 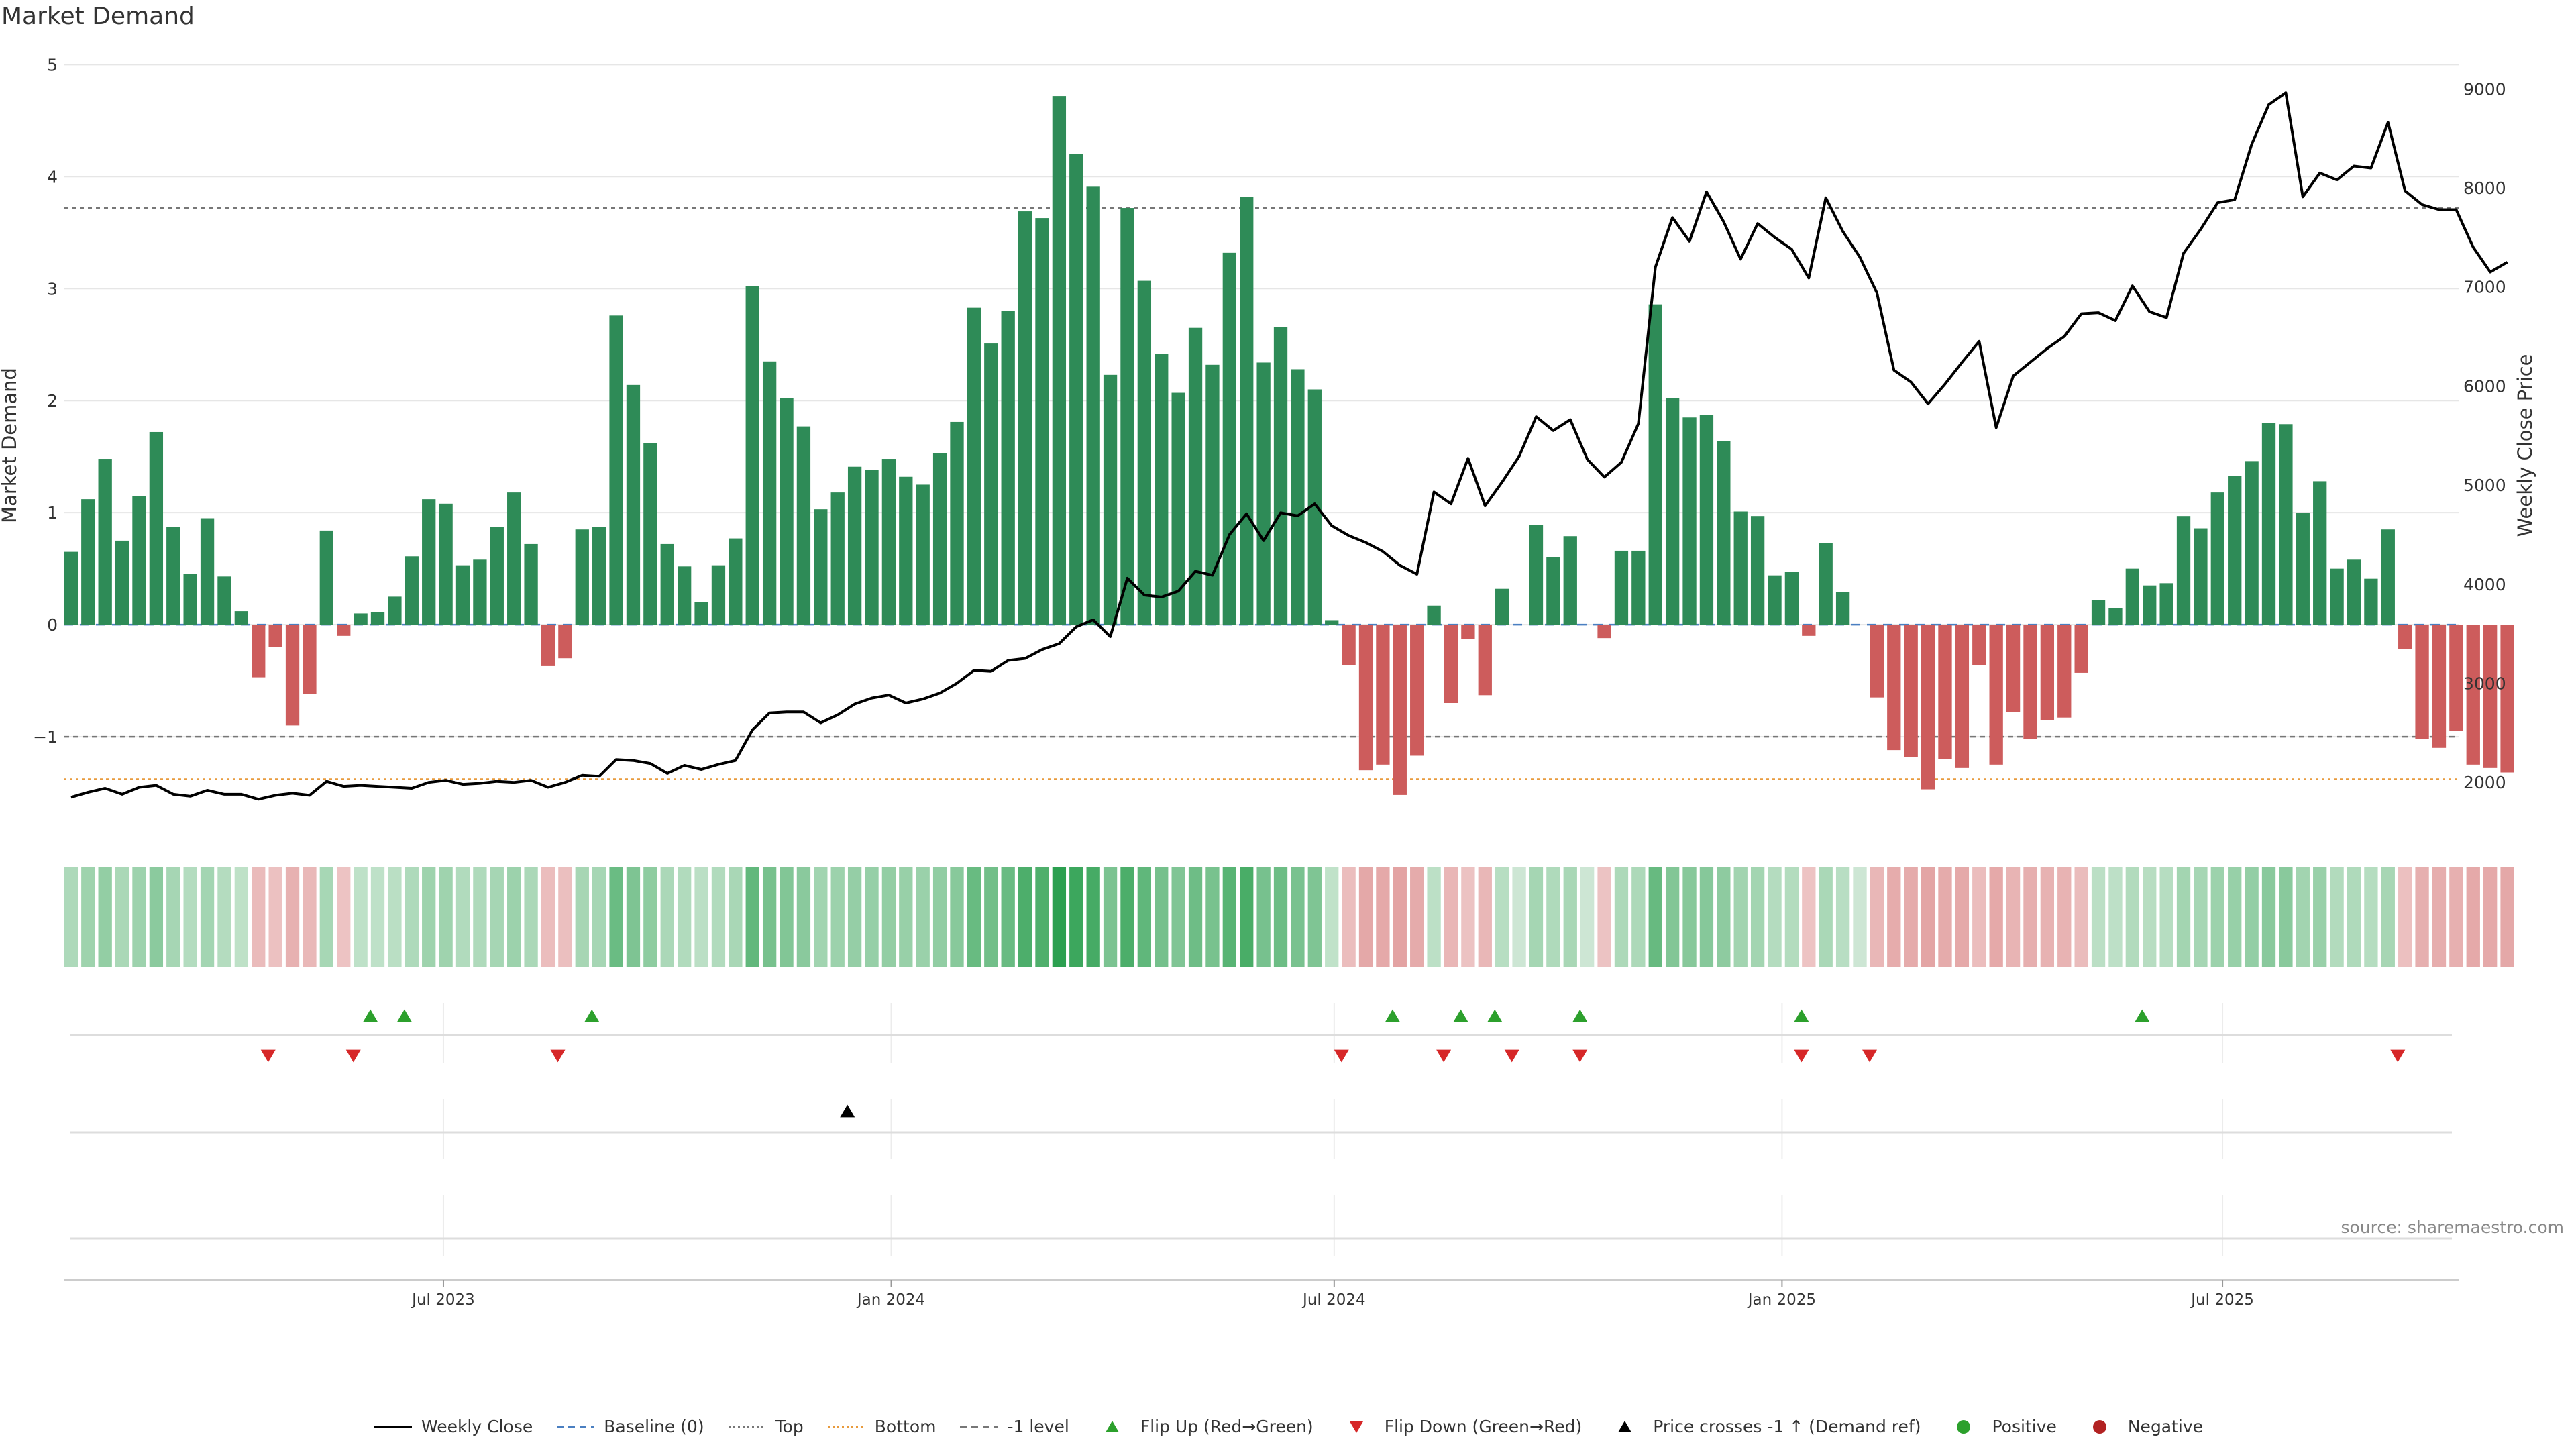 What do you see at coordinates (1333, 1300) in the screenshot?
I see `x-tick-label: Jul 2024` at bounding box center [1333, 1300].